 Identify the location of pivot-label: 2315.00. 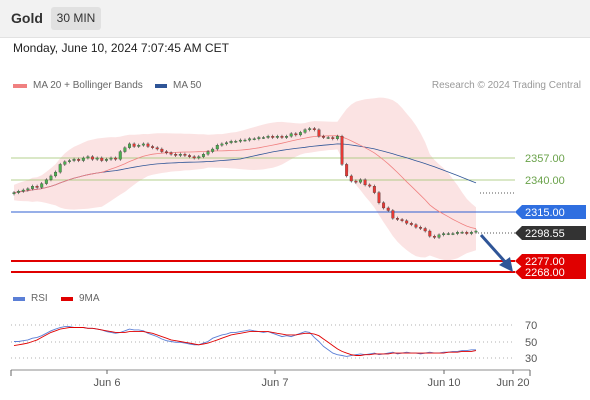
(545, 213).